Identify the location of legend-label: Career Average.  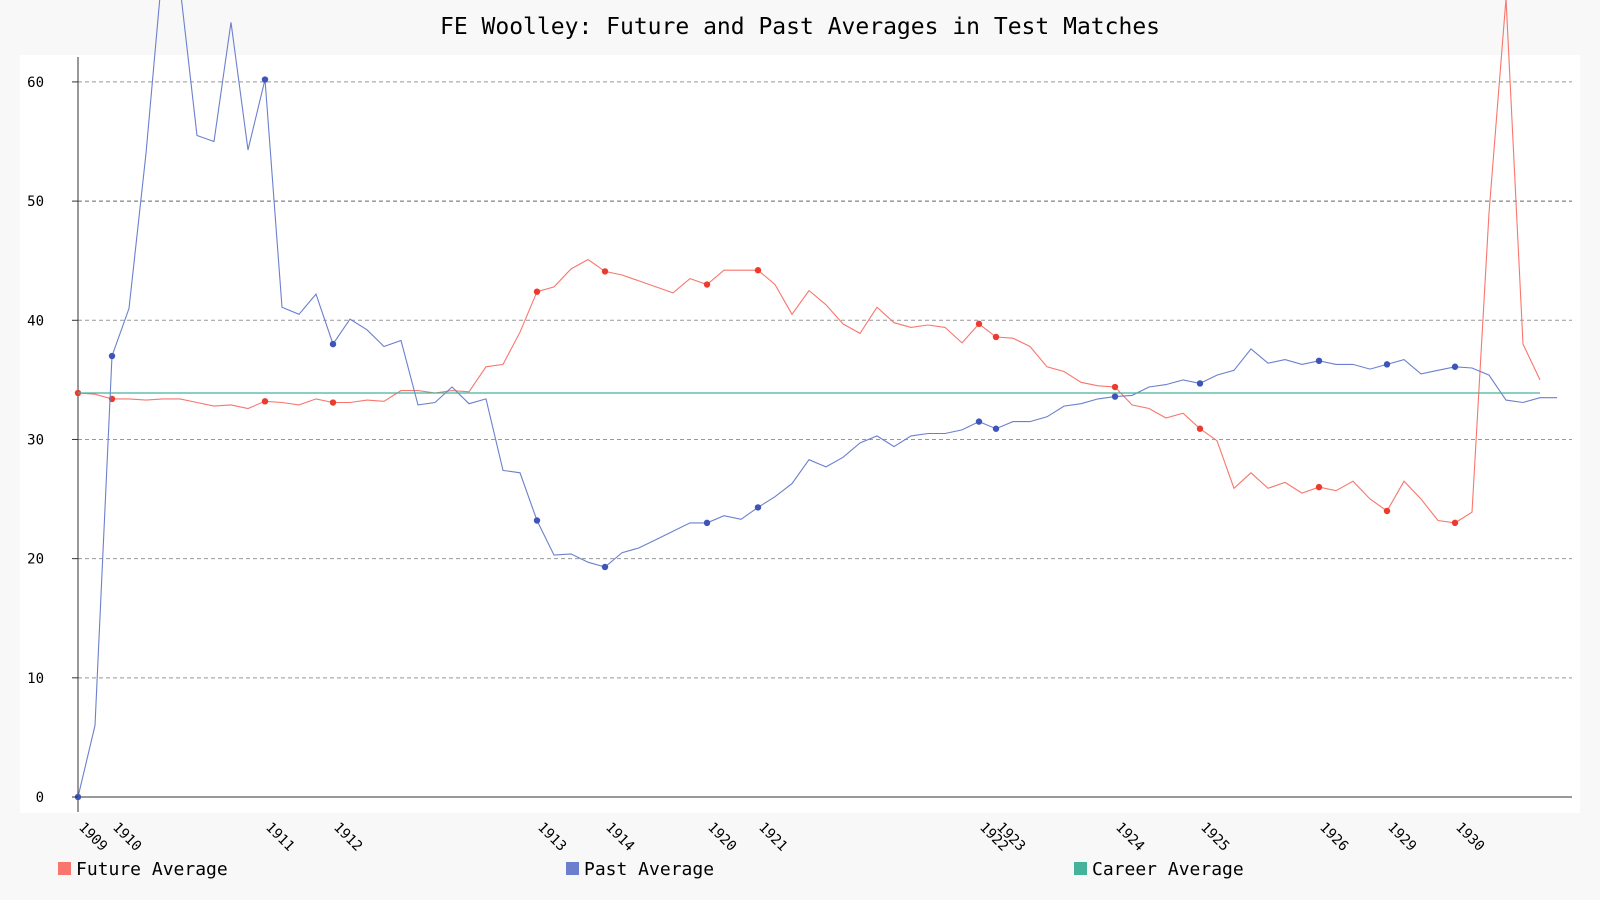
(1168, 869).